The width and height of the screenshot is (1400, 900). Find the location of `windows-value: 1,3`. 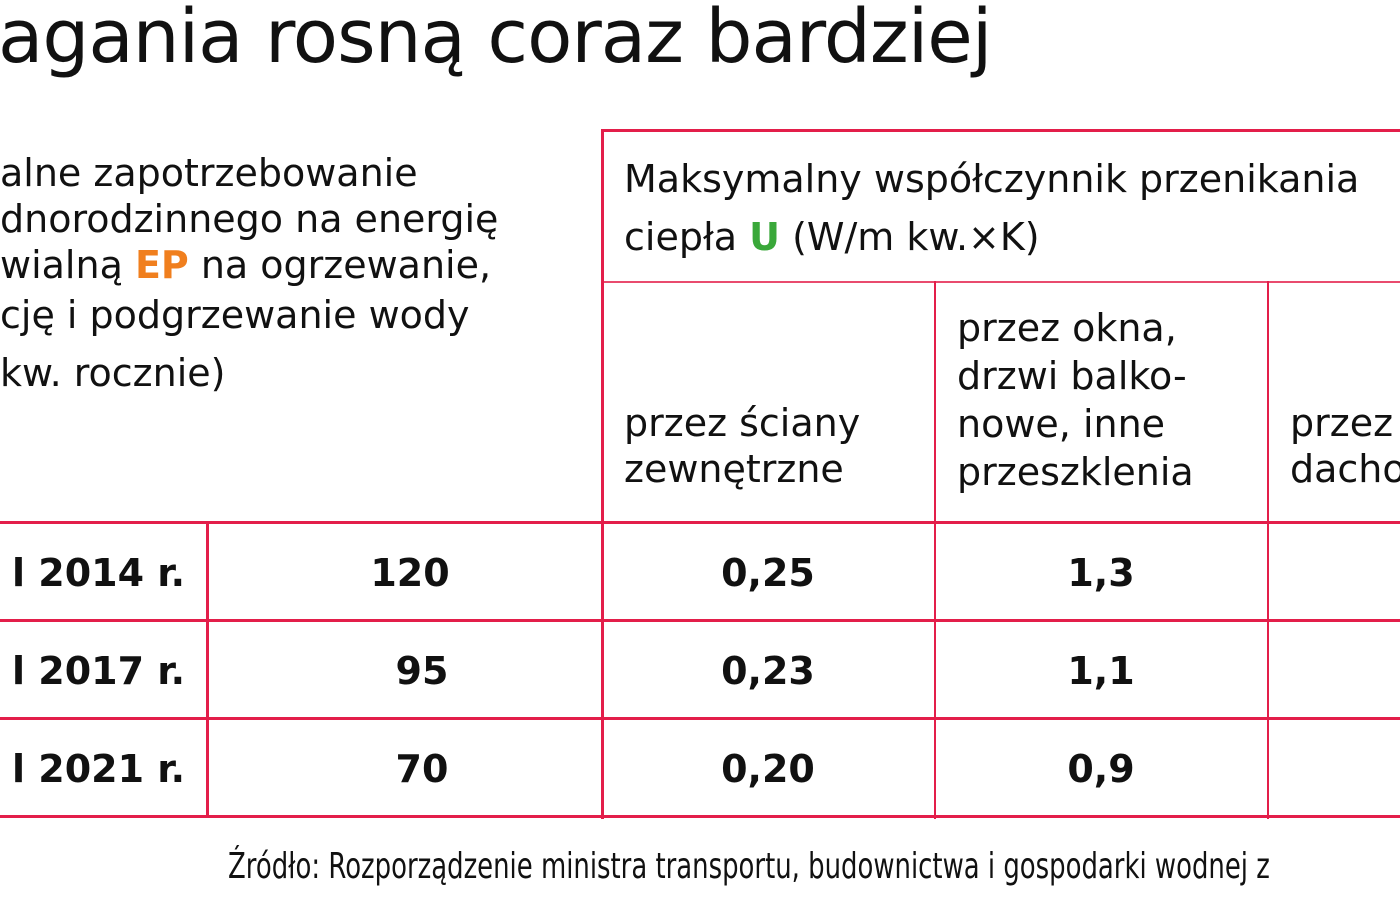

windows-value: 1,3 is located at coordinates (1101, 573).